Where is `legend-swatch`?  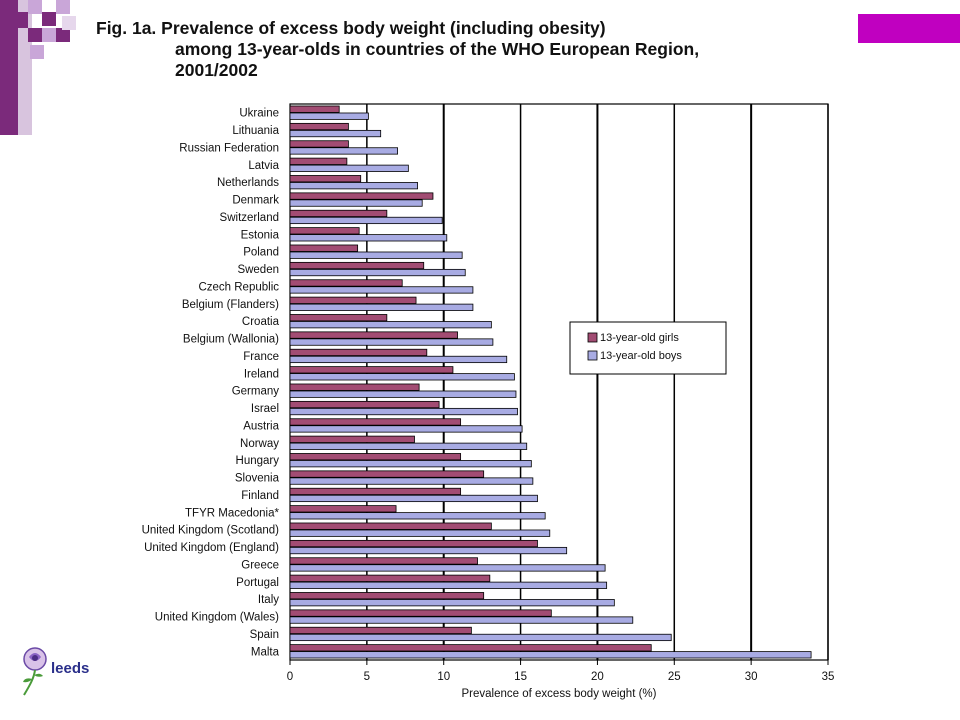
legend-swatch is located at coordinates (592, 337).